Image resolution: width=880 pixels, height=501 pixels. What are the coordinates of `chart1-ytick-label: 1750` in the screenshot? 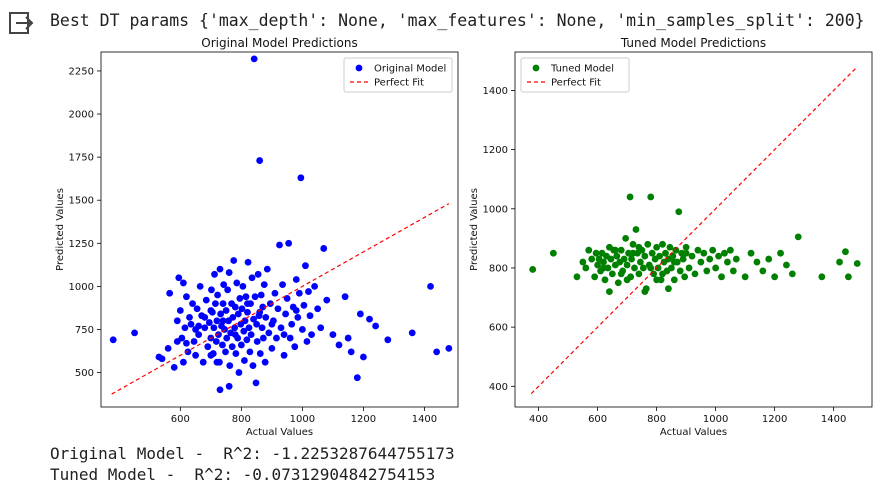 It's located at (81, 158).